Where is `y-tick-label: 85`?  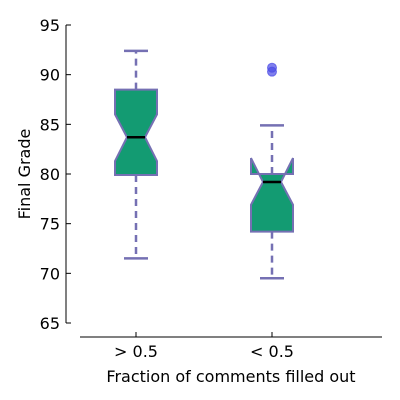 y-tick-label: 85 is located at coordinates (50, 124).